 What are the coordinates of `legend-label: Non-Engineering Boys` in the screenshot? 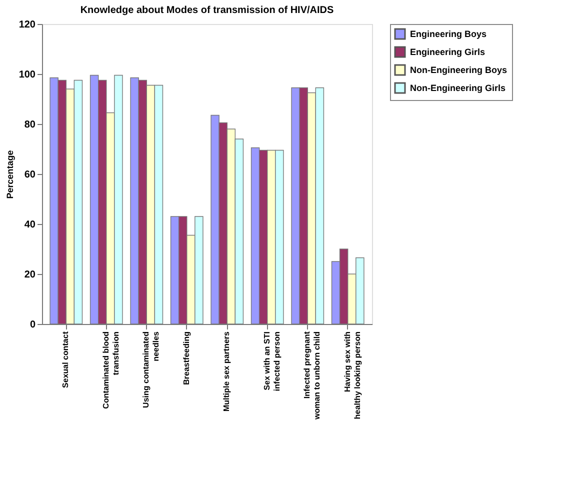 It's located at (459, 70).